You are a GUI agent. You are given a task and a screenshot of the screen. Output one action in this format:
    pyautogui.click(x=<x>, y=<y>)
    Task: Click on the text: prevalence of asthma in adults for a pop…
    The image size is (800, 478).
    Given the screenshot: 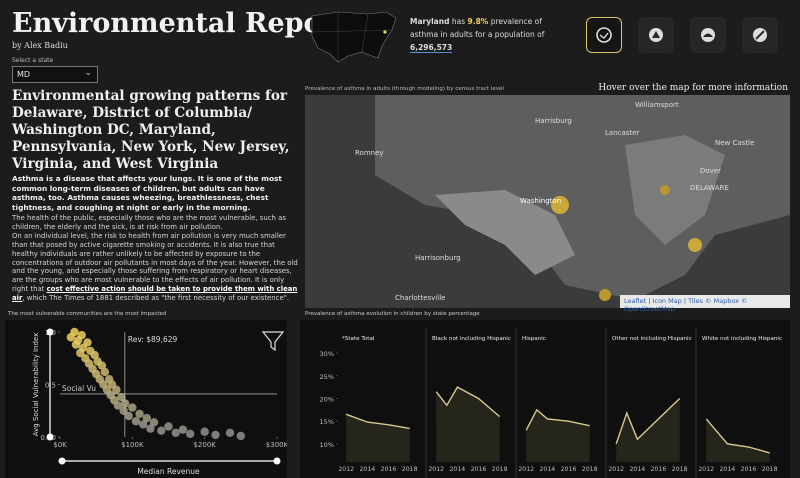 What is the action you would take?
    pyautogui.click(x=477, y=28)
    